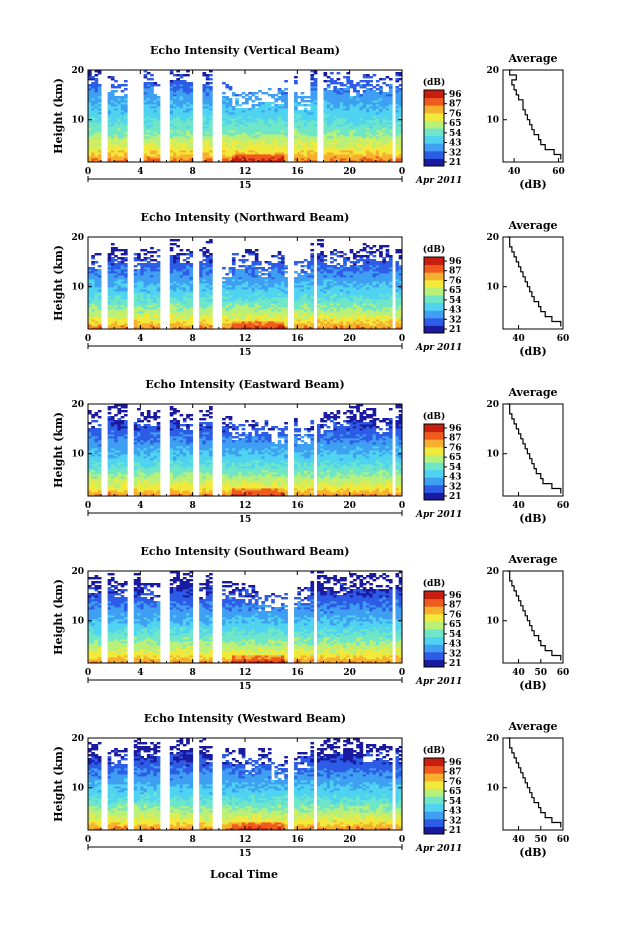  Describe the element at coordinates (244, 874) in the screenshot. I see `x-axis-label: Local Time` at that location.